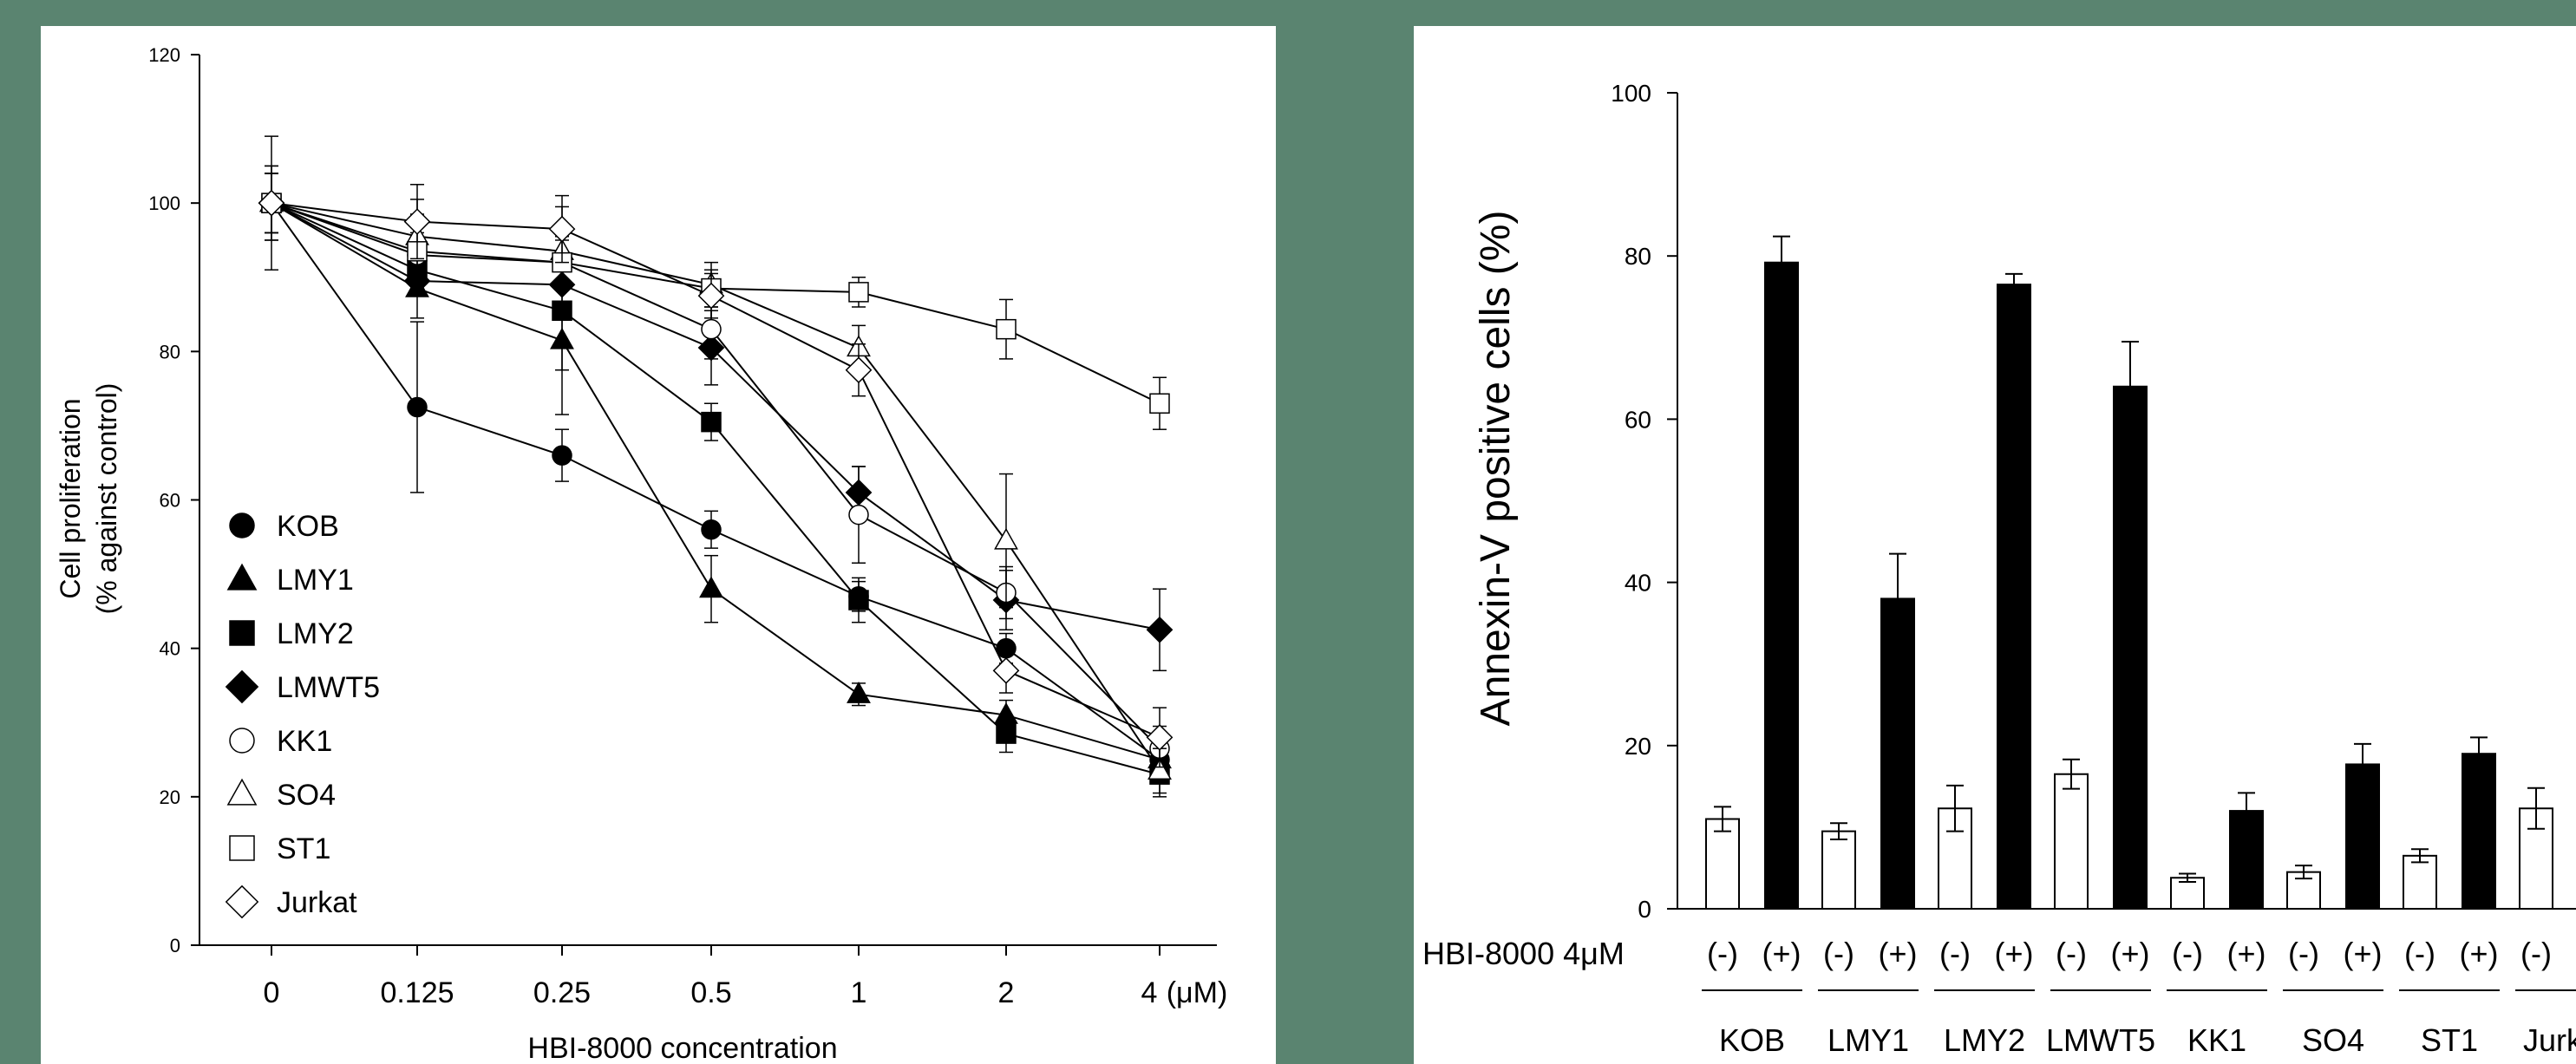 The image size is (2576, 1064). Describe the element at coordinates (242, 633) in the screenshot. I see `legend-marker-lmy2` at that location.